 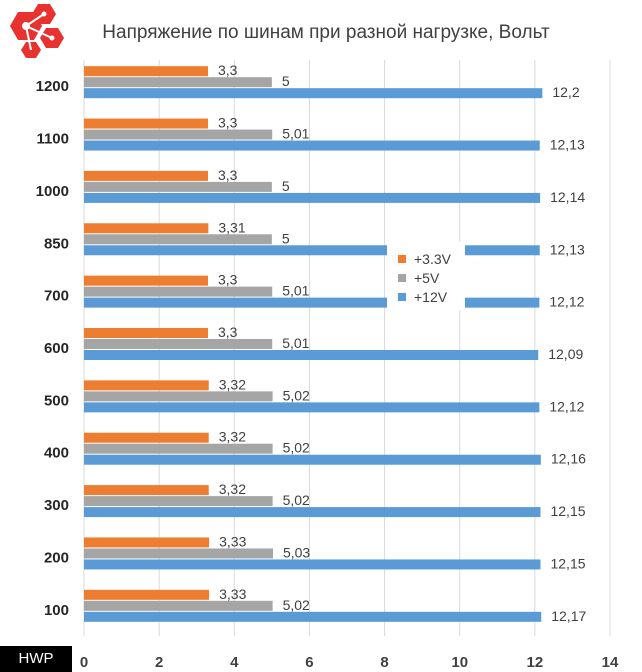 I want to click on data-label: 3,31, so click(x=231, y=227).